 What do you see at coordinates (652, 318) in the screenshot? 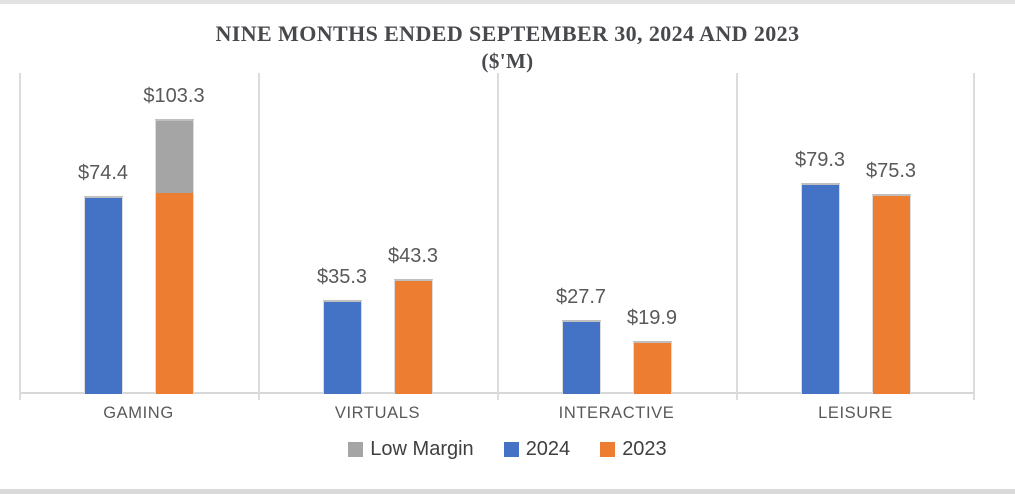
I see `data-label-2023-interactive: $19.9` at bounding box center [652, 318].